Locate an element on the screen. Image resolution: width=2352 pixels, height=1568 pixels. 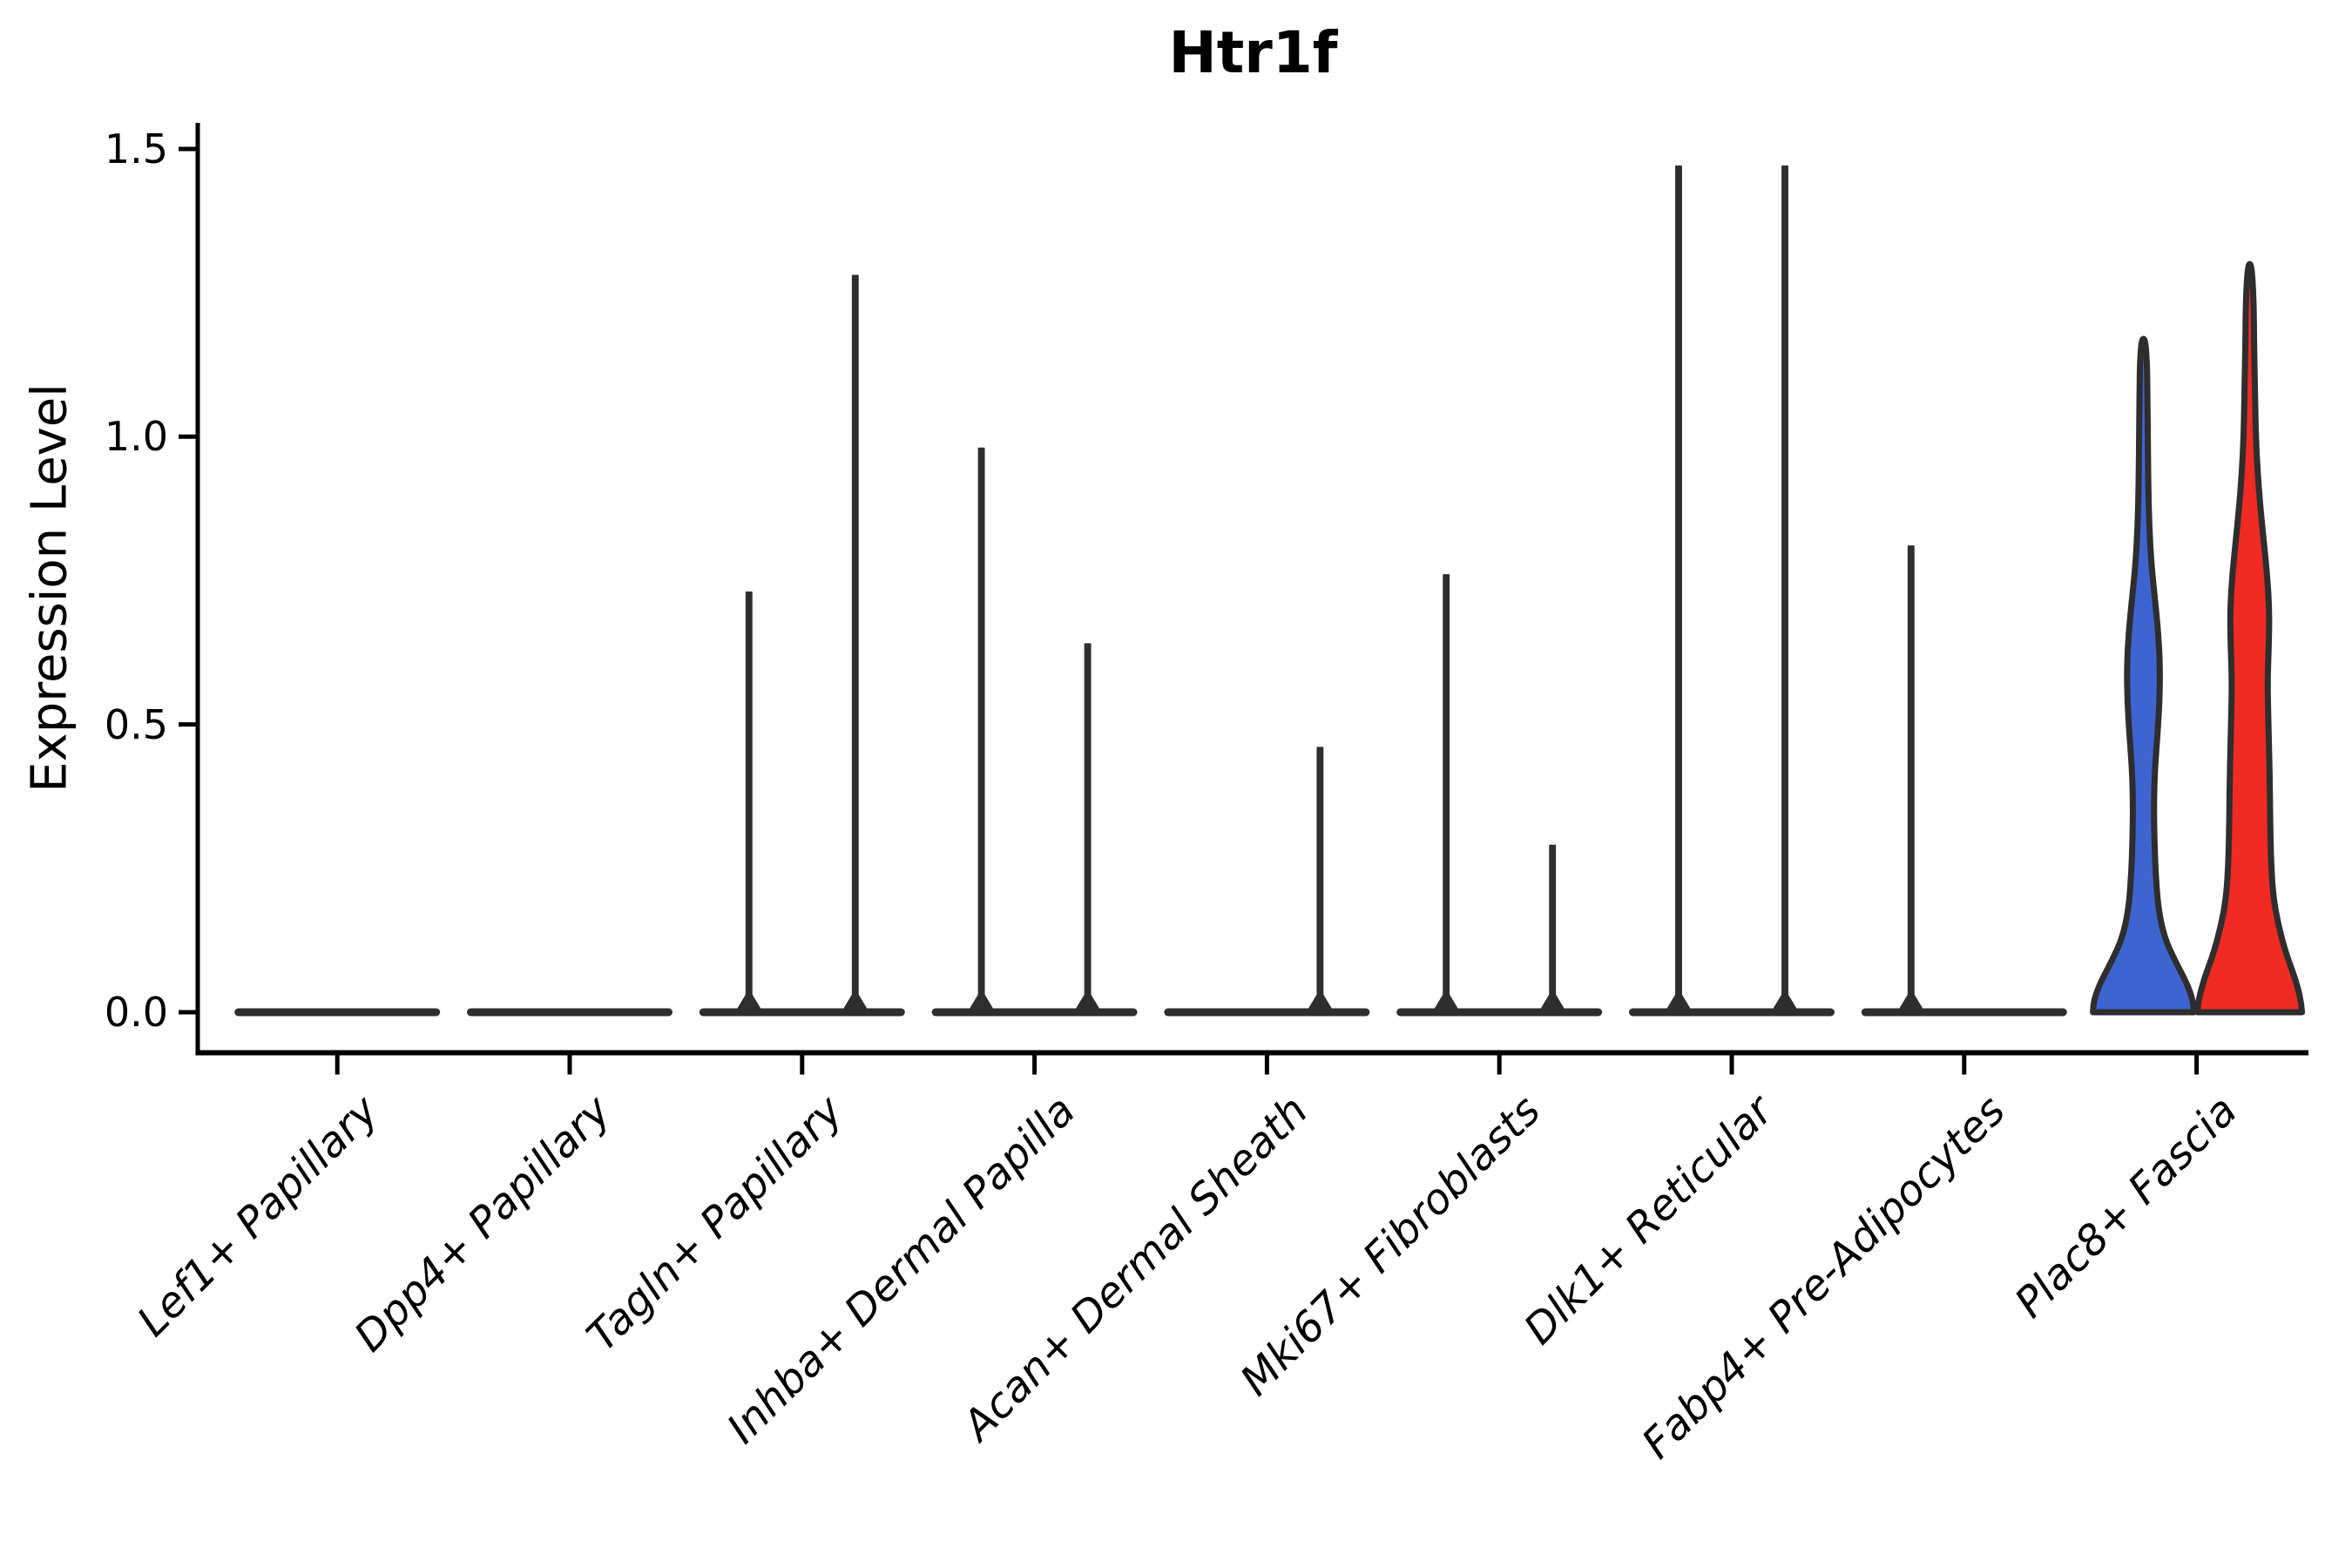
y-tick-label: 0.5 is located at coordinates (136, 724).